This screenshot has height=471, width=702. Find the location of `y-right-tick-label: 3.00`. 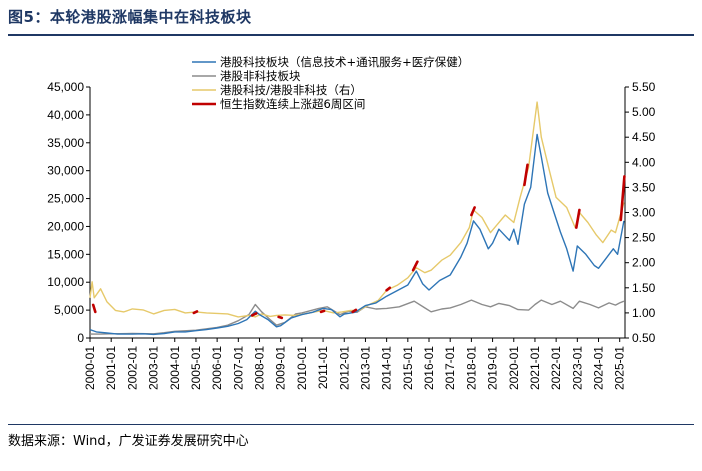

y-right-tick-label: 3.00 is located at coordinates (644, 213).